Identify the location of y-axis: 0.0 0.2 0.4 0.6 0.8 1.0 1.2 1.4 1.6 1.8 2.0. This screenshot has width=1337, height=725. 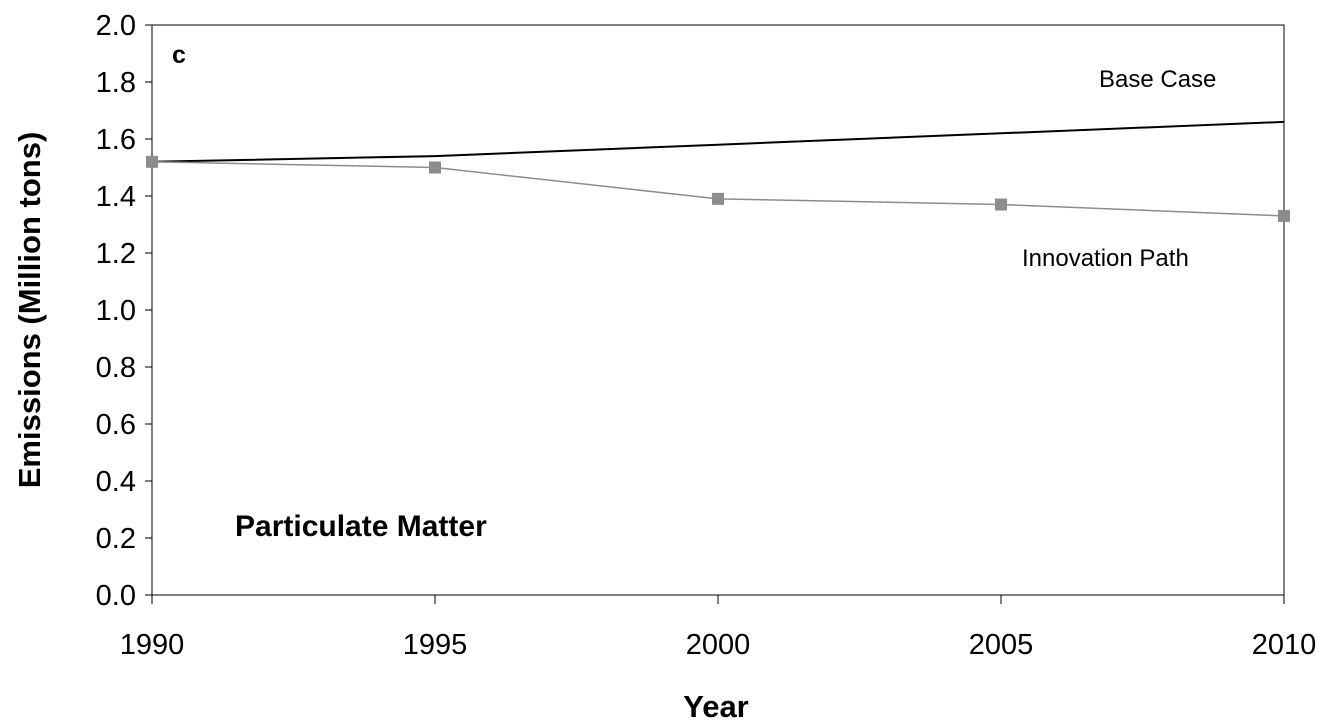
(124, 311).